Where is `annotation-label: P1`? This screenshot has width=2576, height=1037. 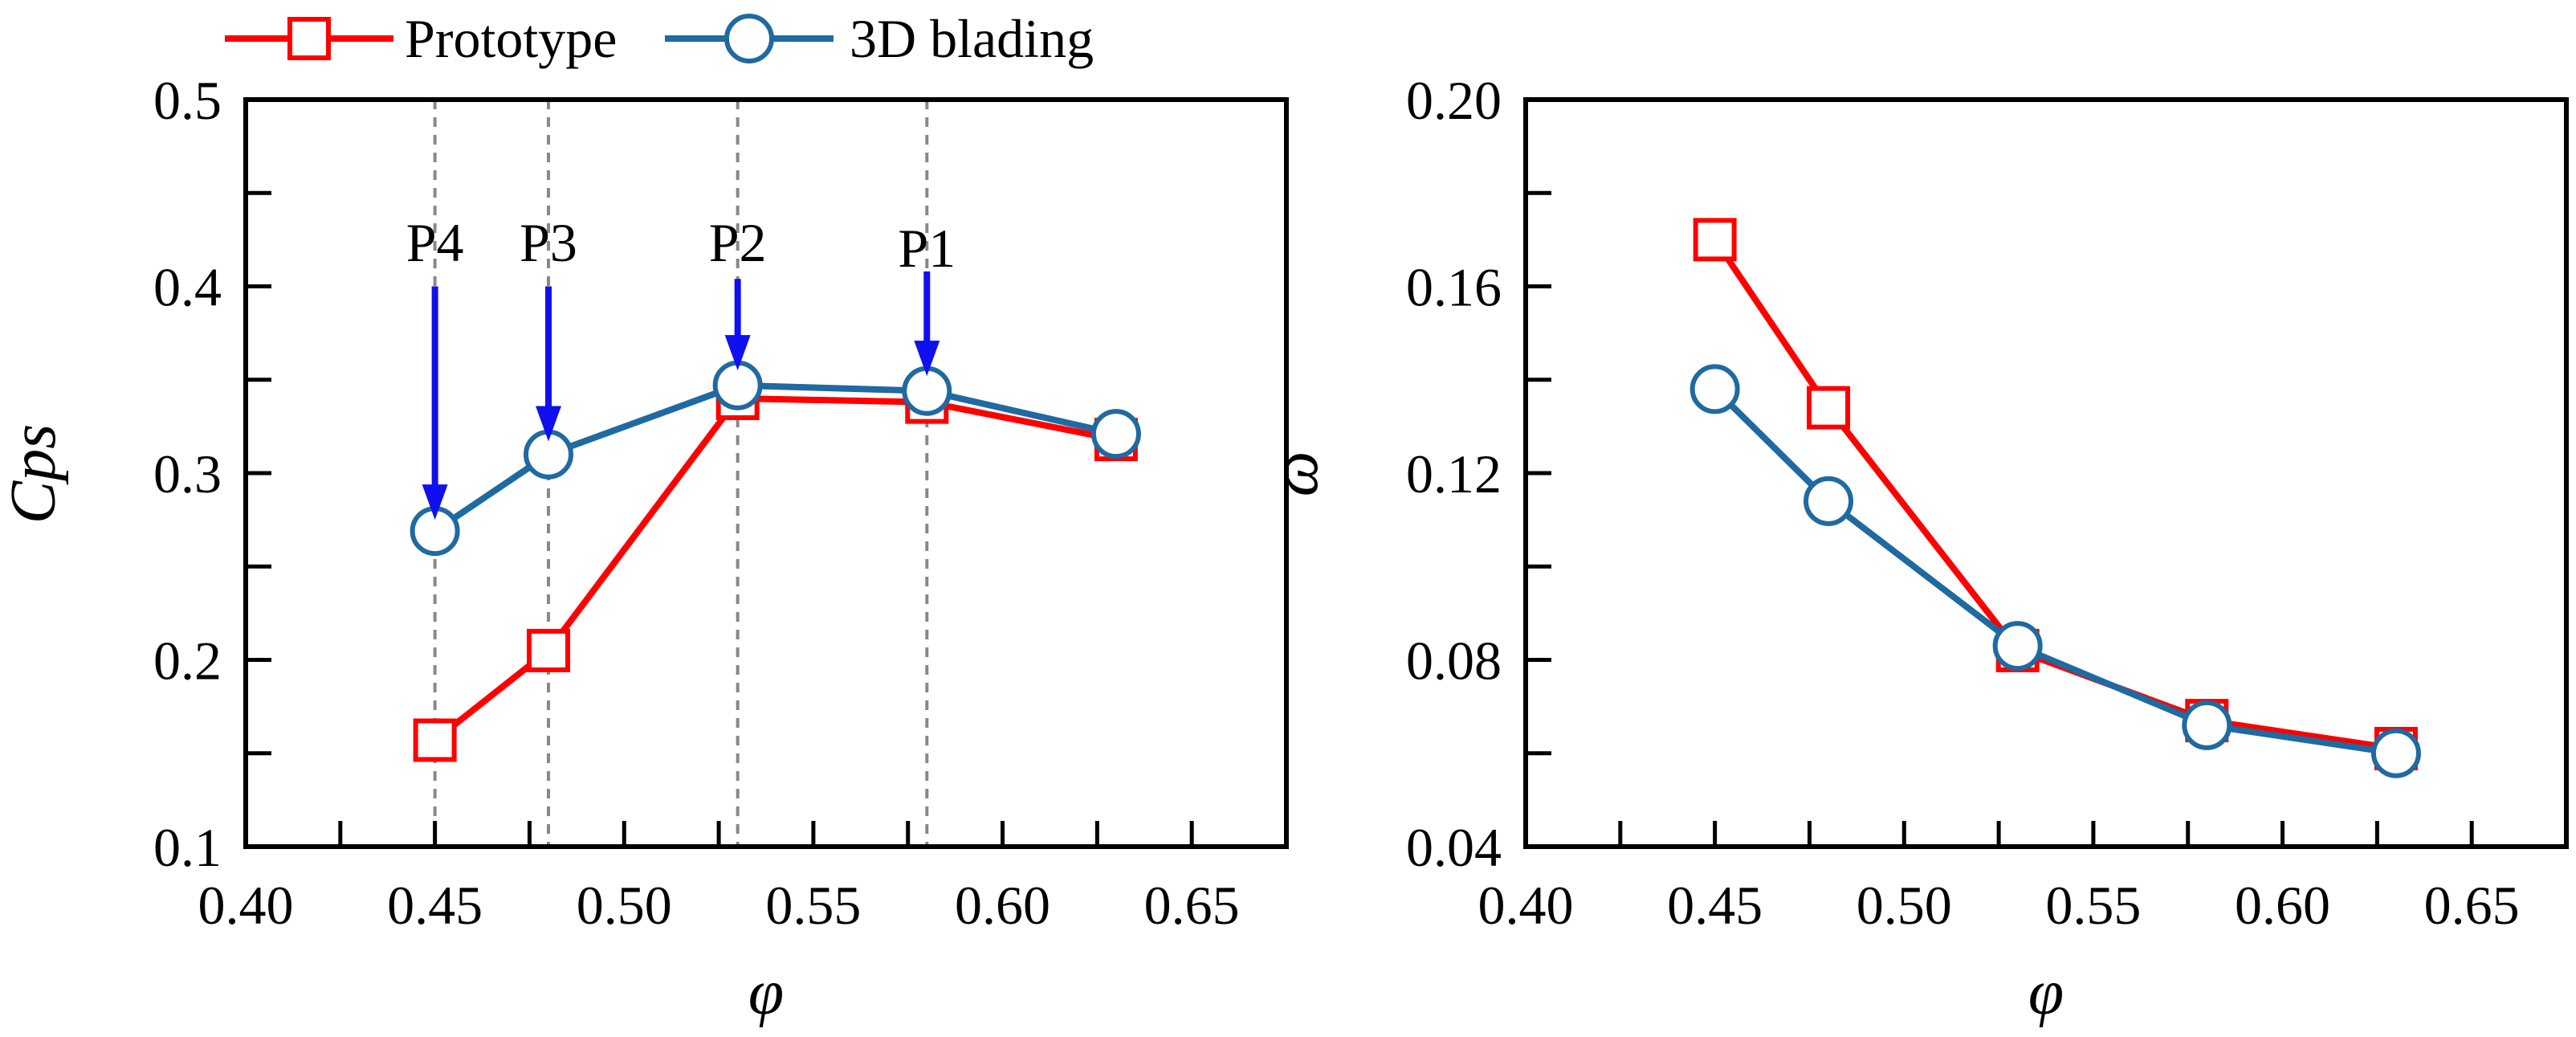
annotation-label: P1 is located at coordinates (927, 248).